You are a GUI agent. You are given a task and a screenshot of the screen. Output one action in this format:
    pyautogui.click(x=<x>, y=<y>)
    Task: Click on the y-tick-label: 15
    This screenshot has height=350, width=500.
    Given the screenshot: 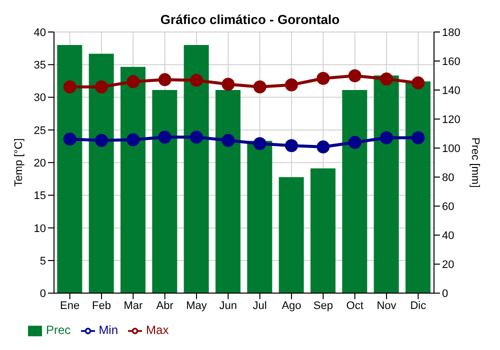 What is the action you would take?
    pyautogui.click(x=40, y=196)
    